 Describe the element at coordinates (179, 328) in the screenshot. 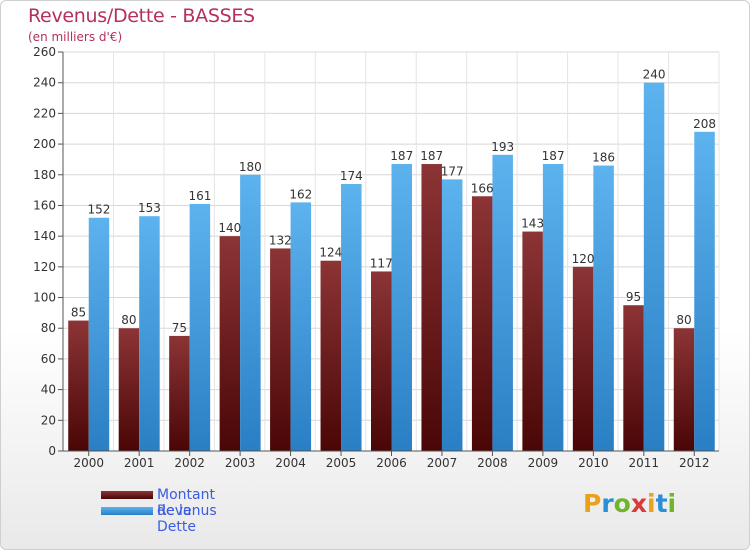

I see `value-label-debt: 75` at that location.